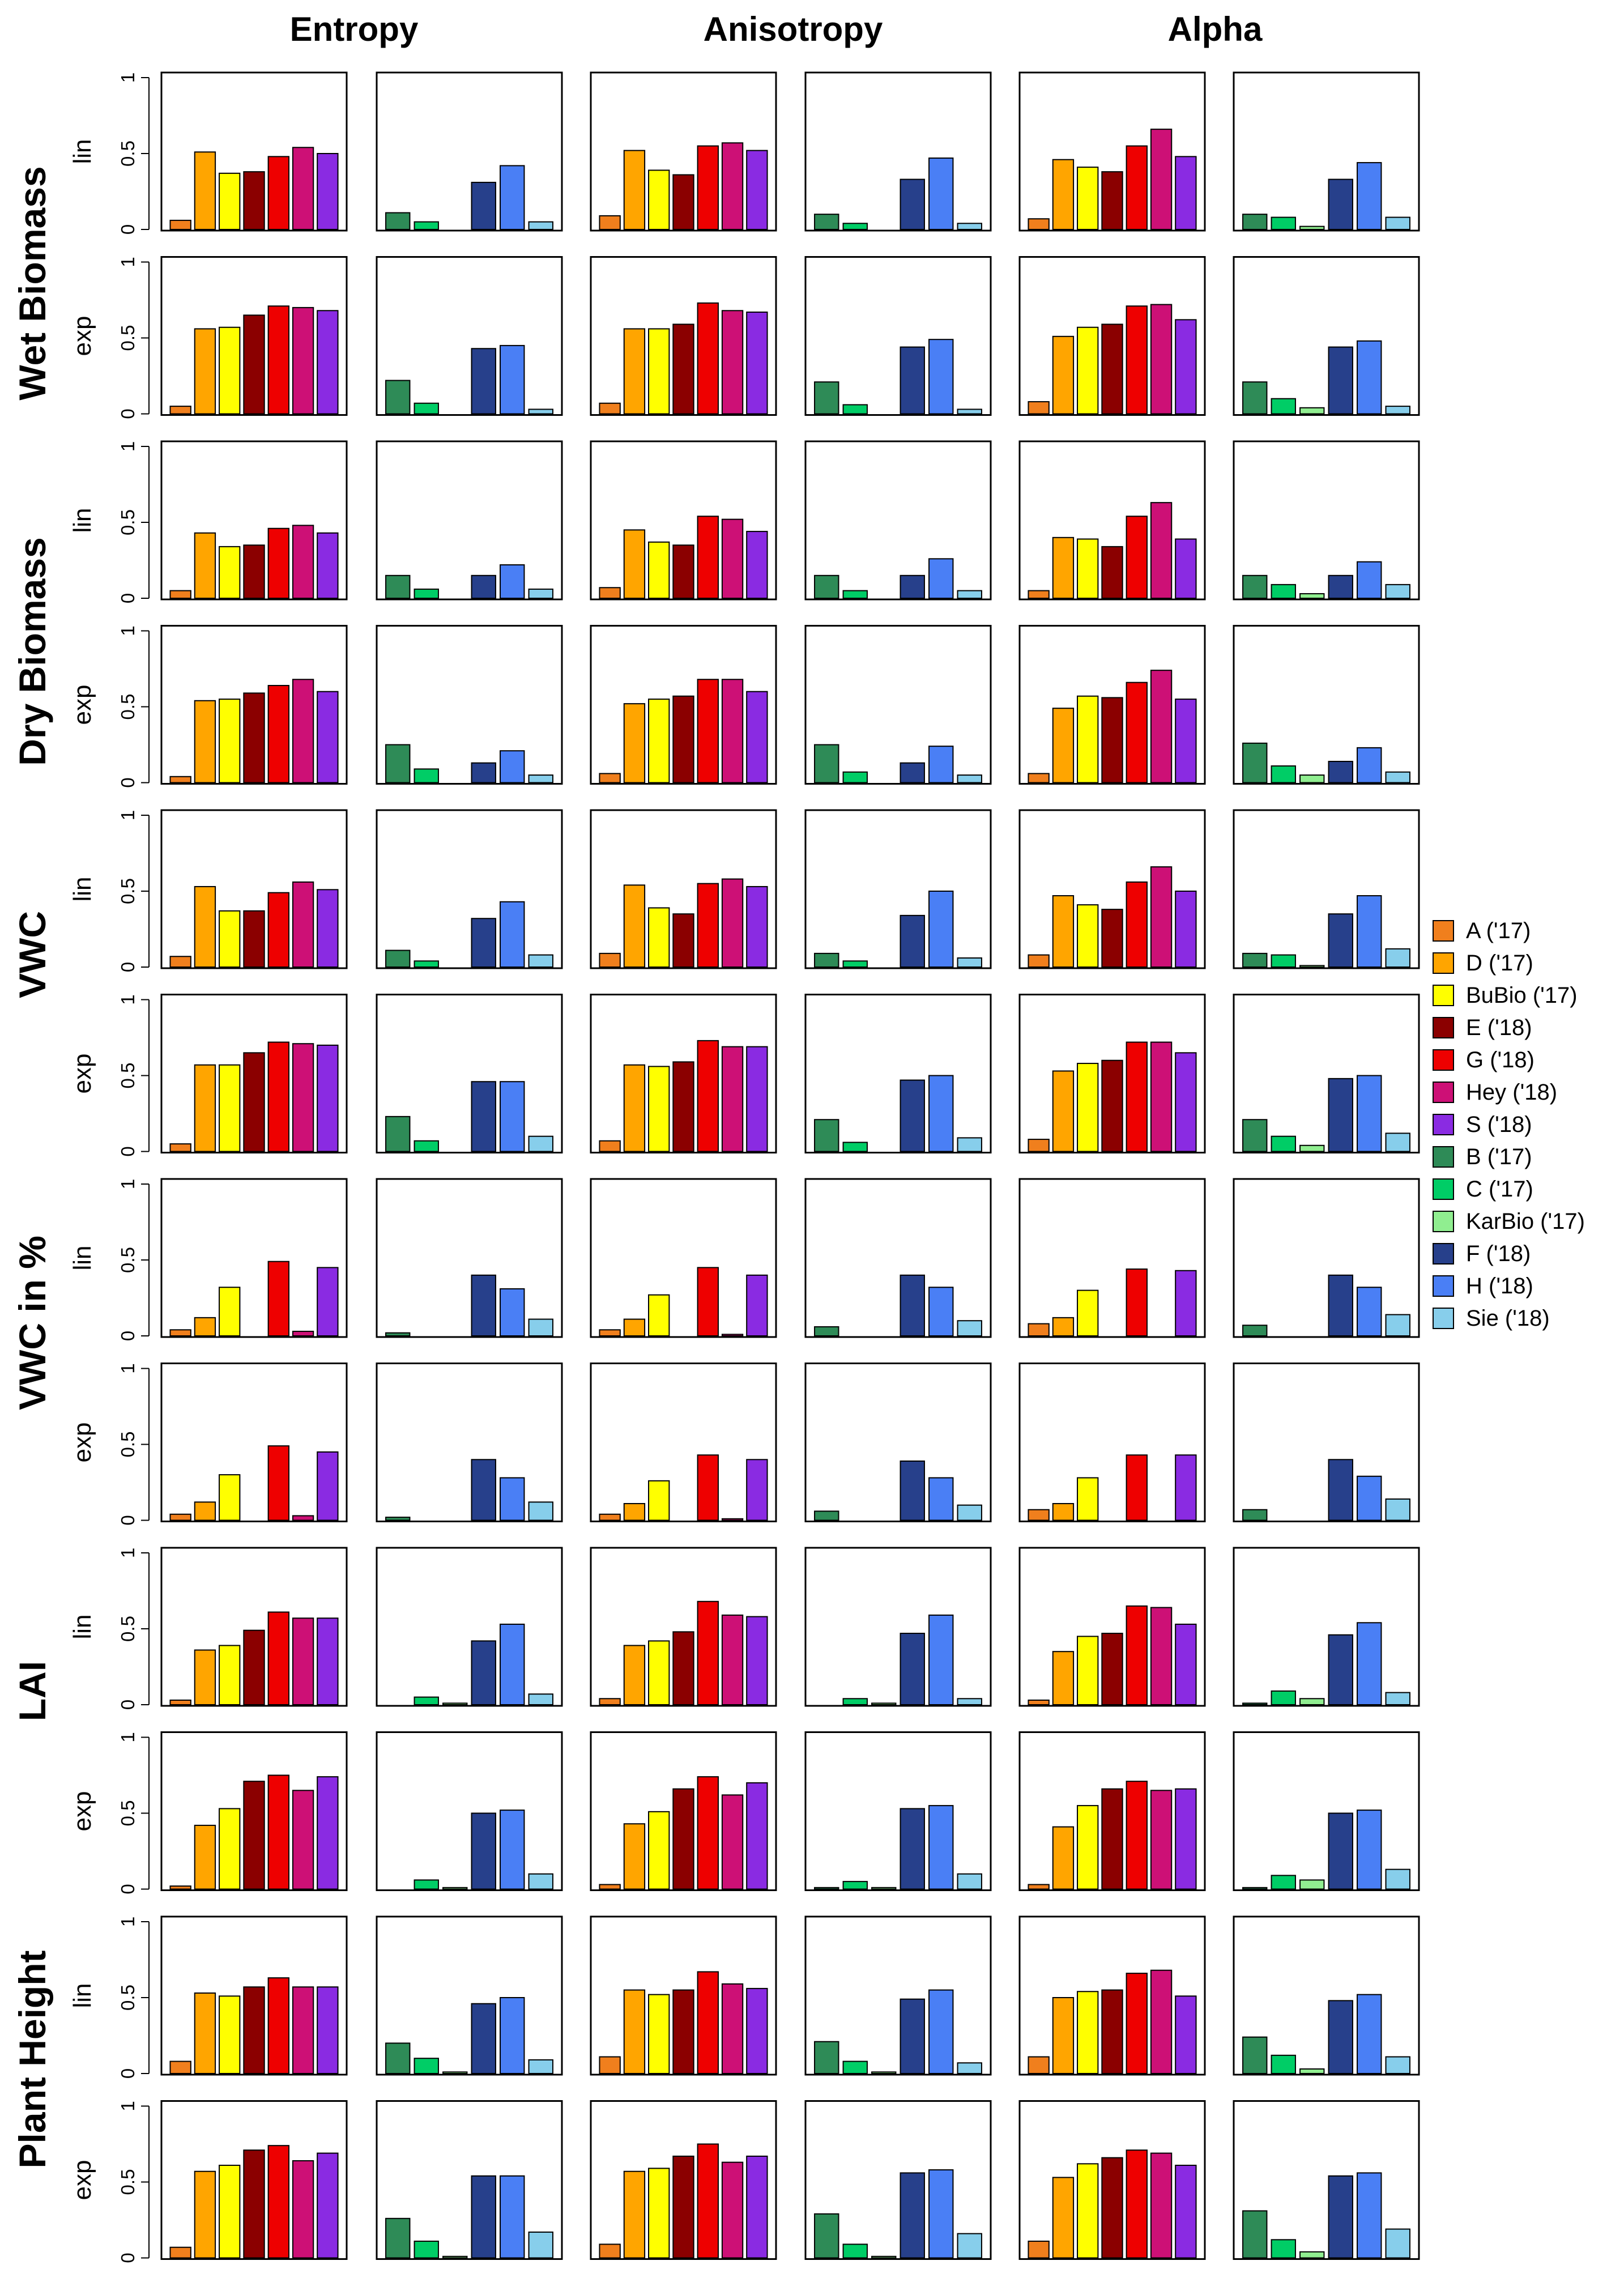  I want to click on legend-item-g-18: G ('18), so click(1484, 1060).